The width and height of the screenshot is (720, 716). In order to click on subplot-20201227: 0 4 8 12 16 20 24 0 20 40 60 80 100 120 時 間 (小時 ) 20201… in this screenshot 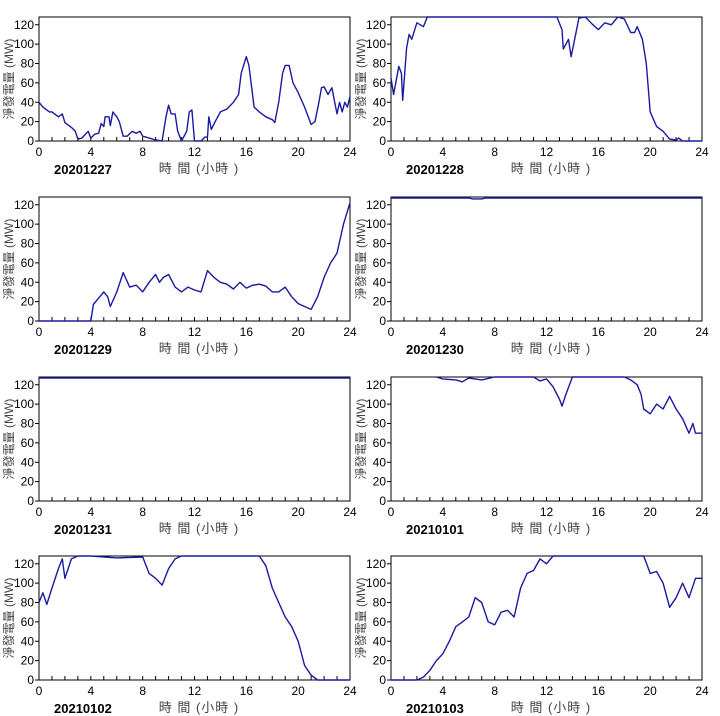, I will do `click(179, 96)`.